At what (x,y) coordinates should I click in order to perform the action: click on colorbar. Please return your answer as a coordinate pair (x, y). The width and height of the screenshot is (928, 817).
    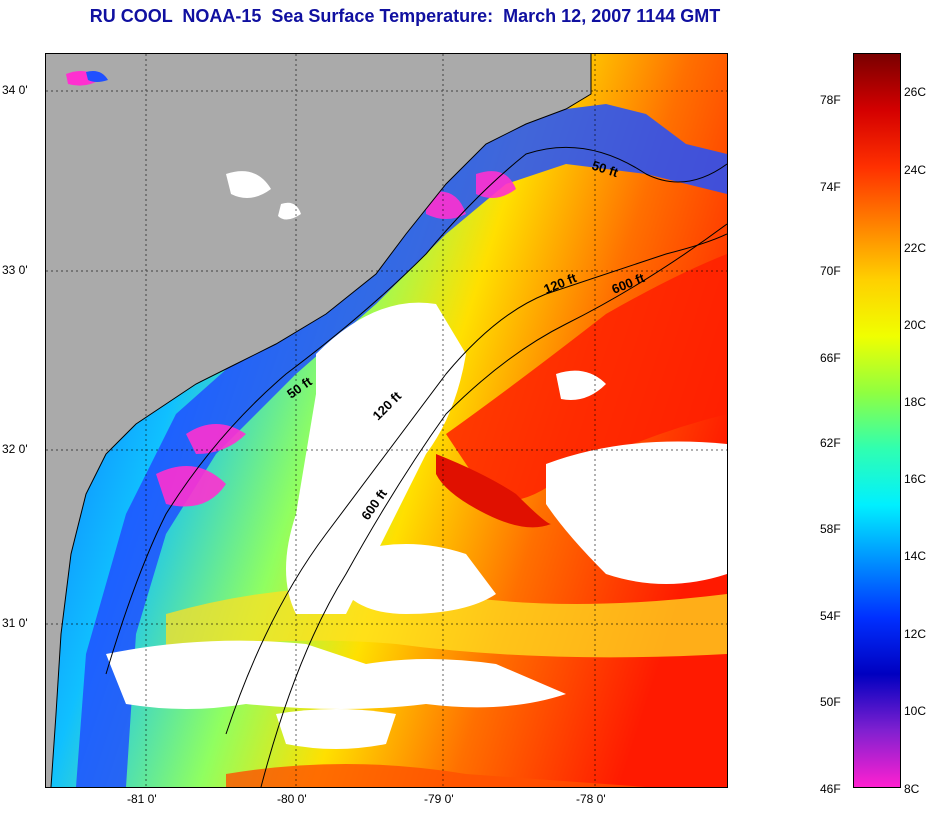
    Looking at the image, I should click on (877, 420).